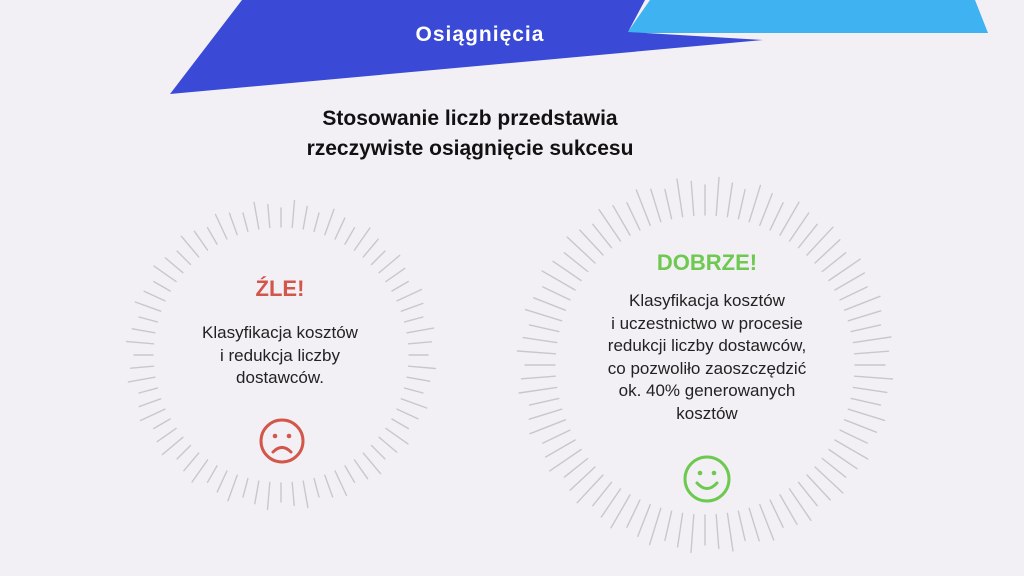 This screenshot has height=576, width=1024. Describe the element at coordinates (707, 323) in the screenshot. I see `good-card-line: i uczestnictwo w procesie` at that location.